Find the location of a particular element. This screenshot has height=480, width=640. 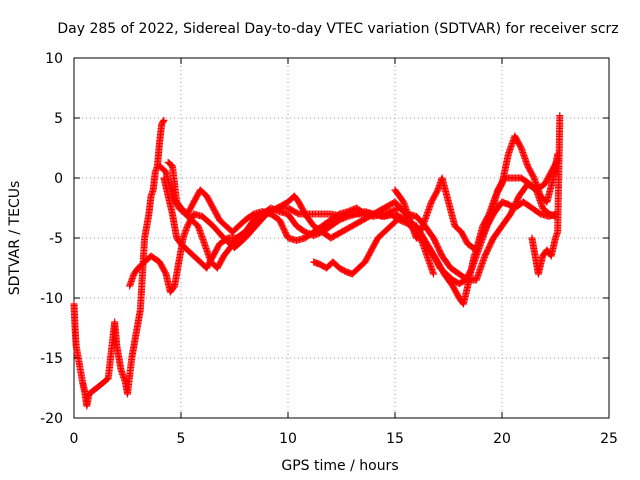

y-tick-labels: -20 -15 -10 -5 0 5 10 is located at coordinates (51, 239).